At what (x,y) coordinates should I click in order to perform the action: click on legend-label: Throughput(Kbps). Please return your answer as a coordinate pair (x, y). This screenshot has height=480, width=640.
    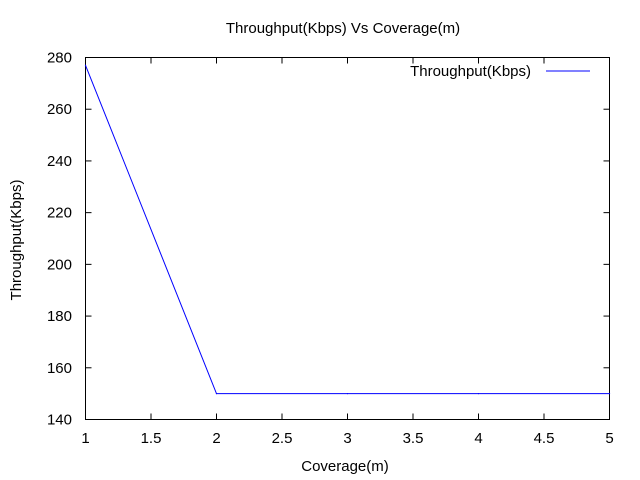
    Looking at the image, I should click on (470, 71).